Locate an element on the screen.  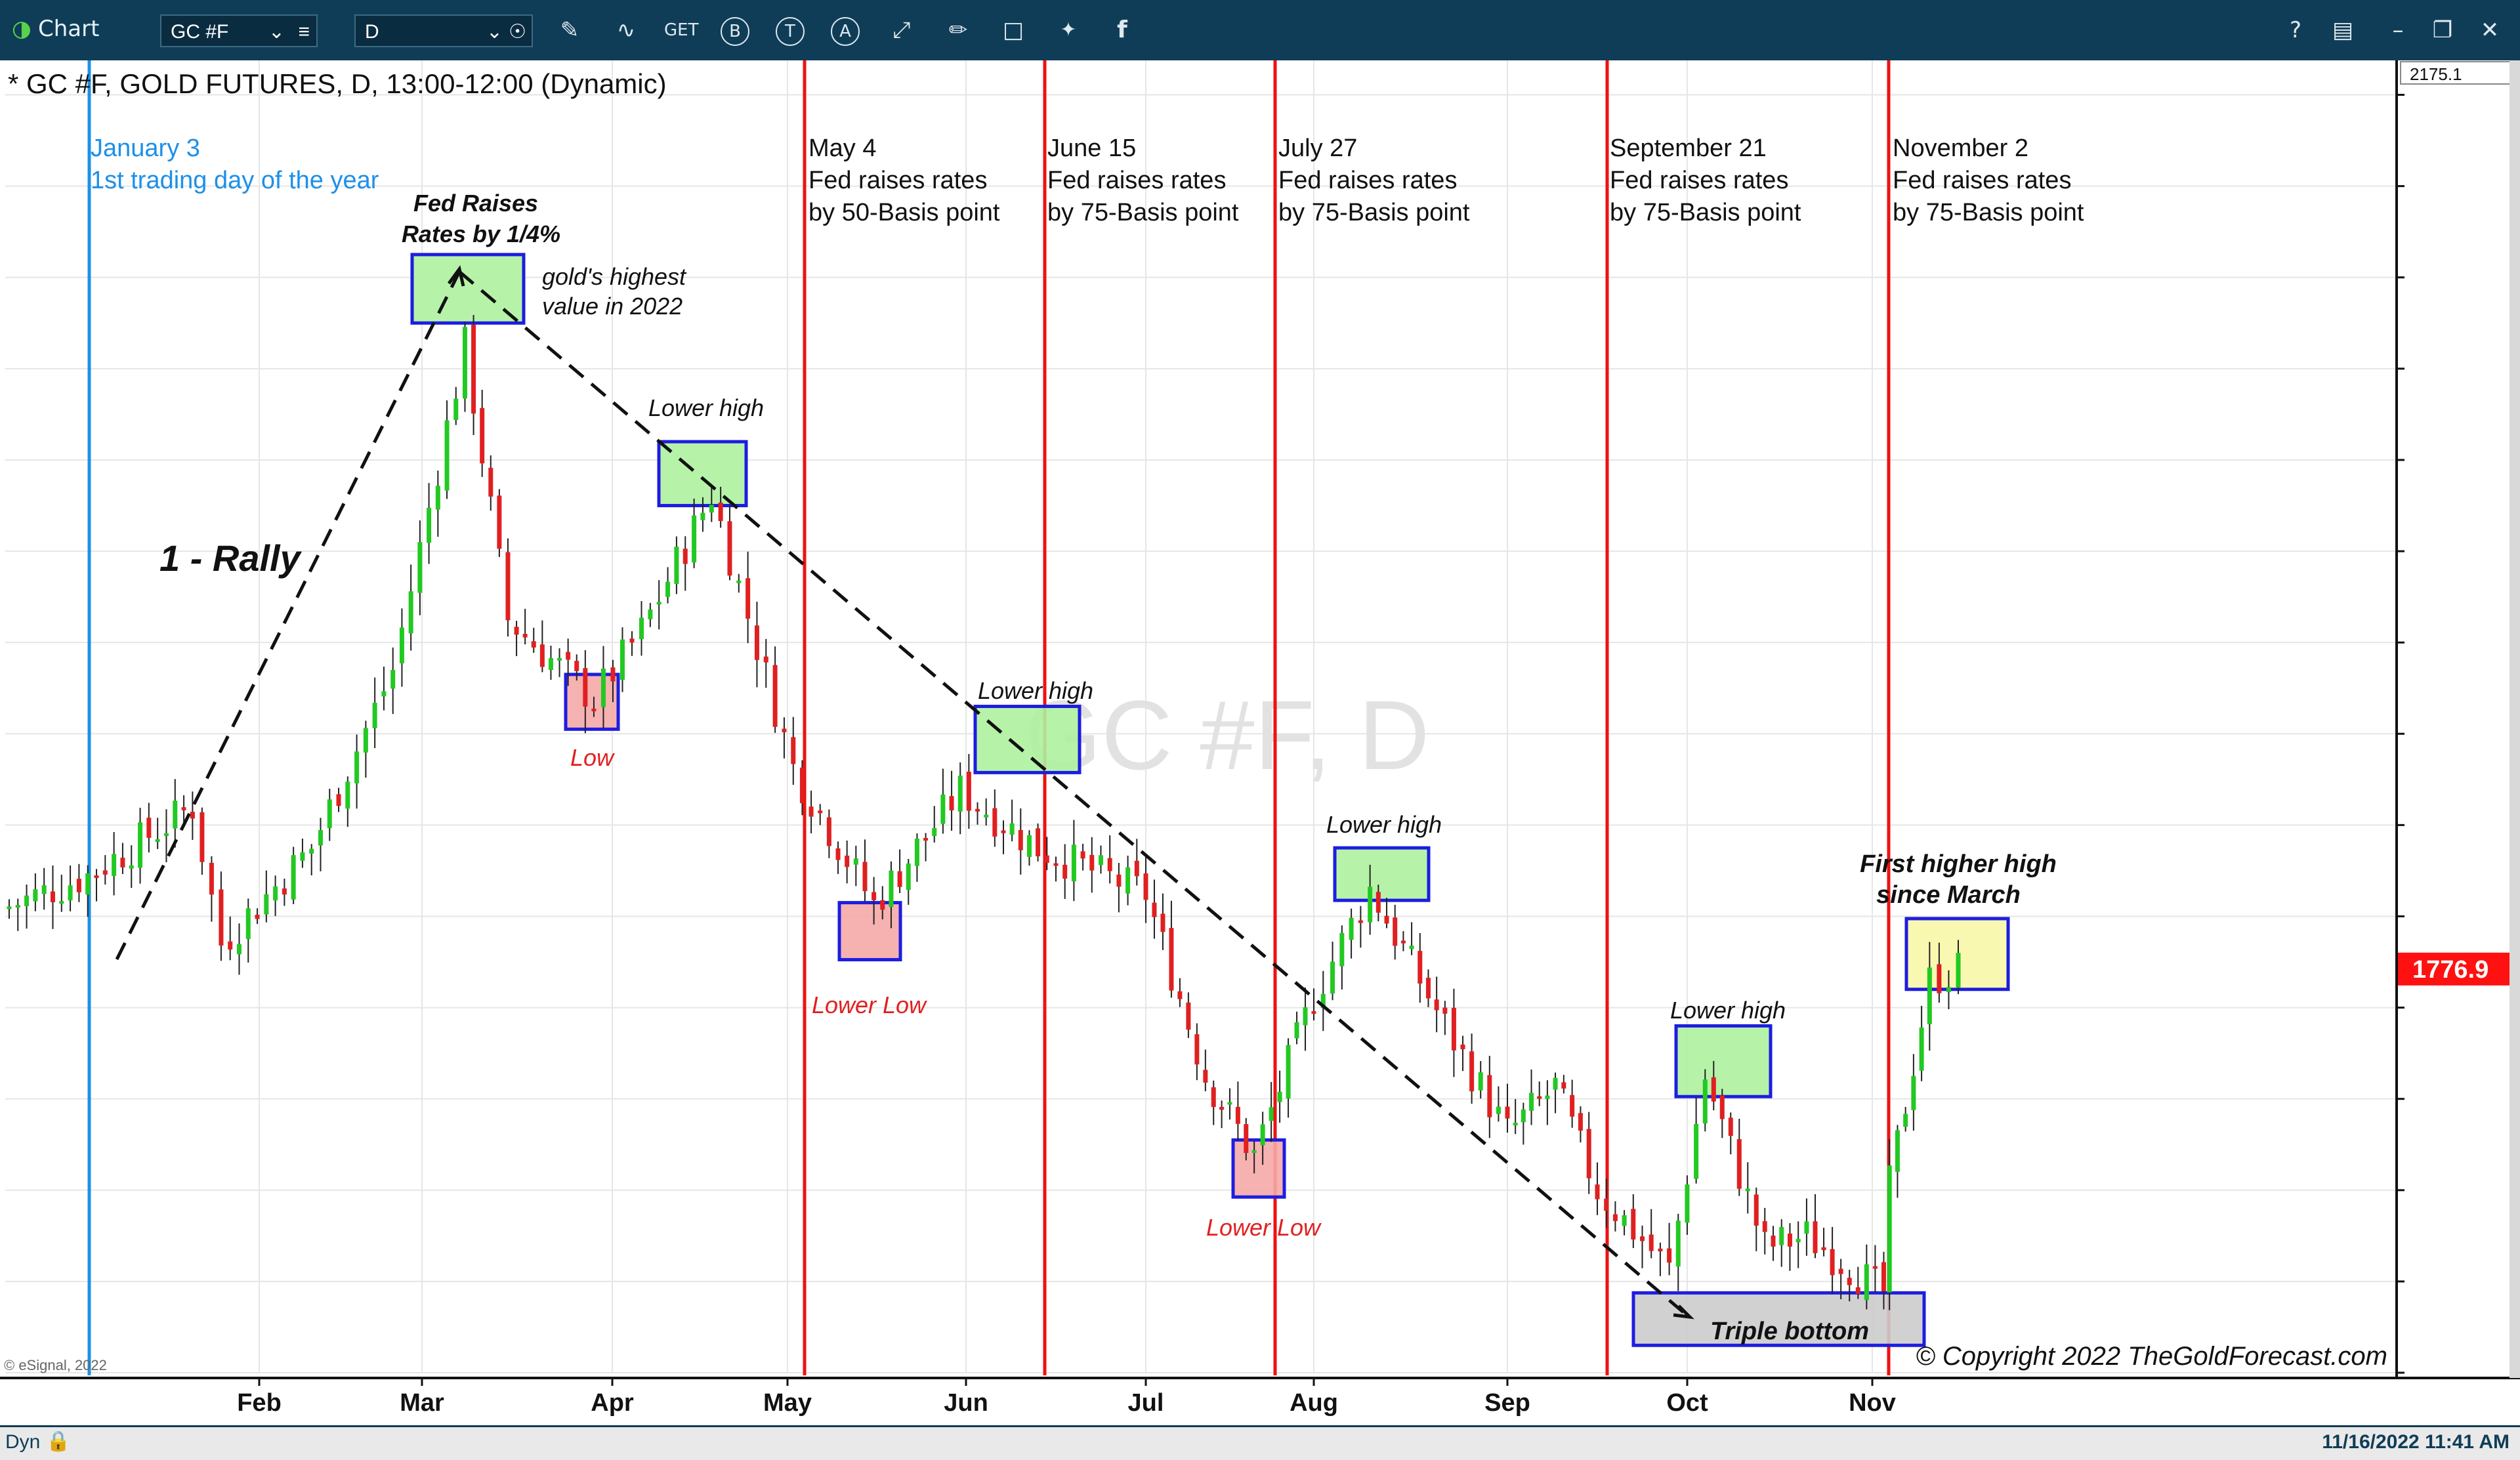
symbol-input: GC #F ⌄ ≡ is located at coordinates (239, 30).